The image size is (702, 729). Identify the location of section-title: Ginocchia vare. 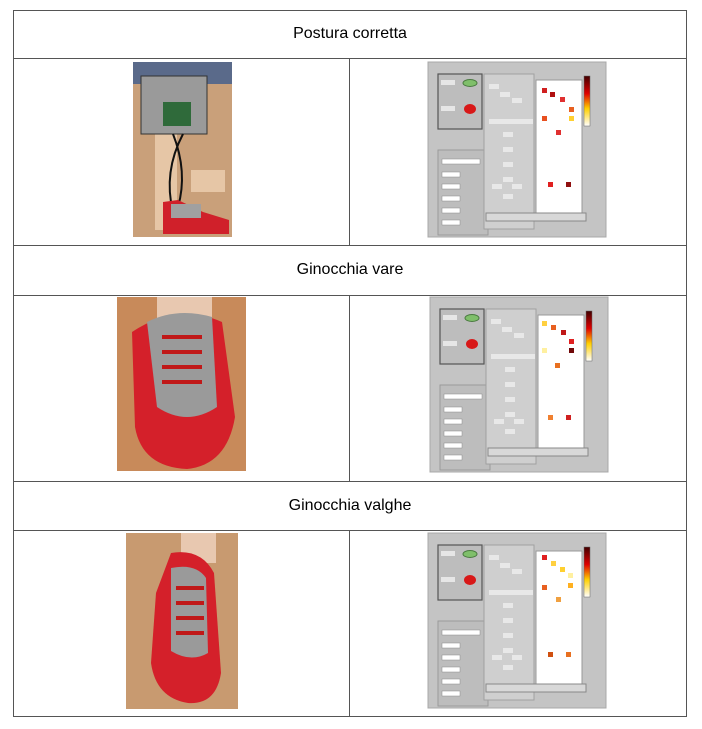
(350, 269).